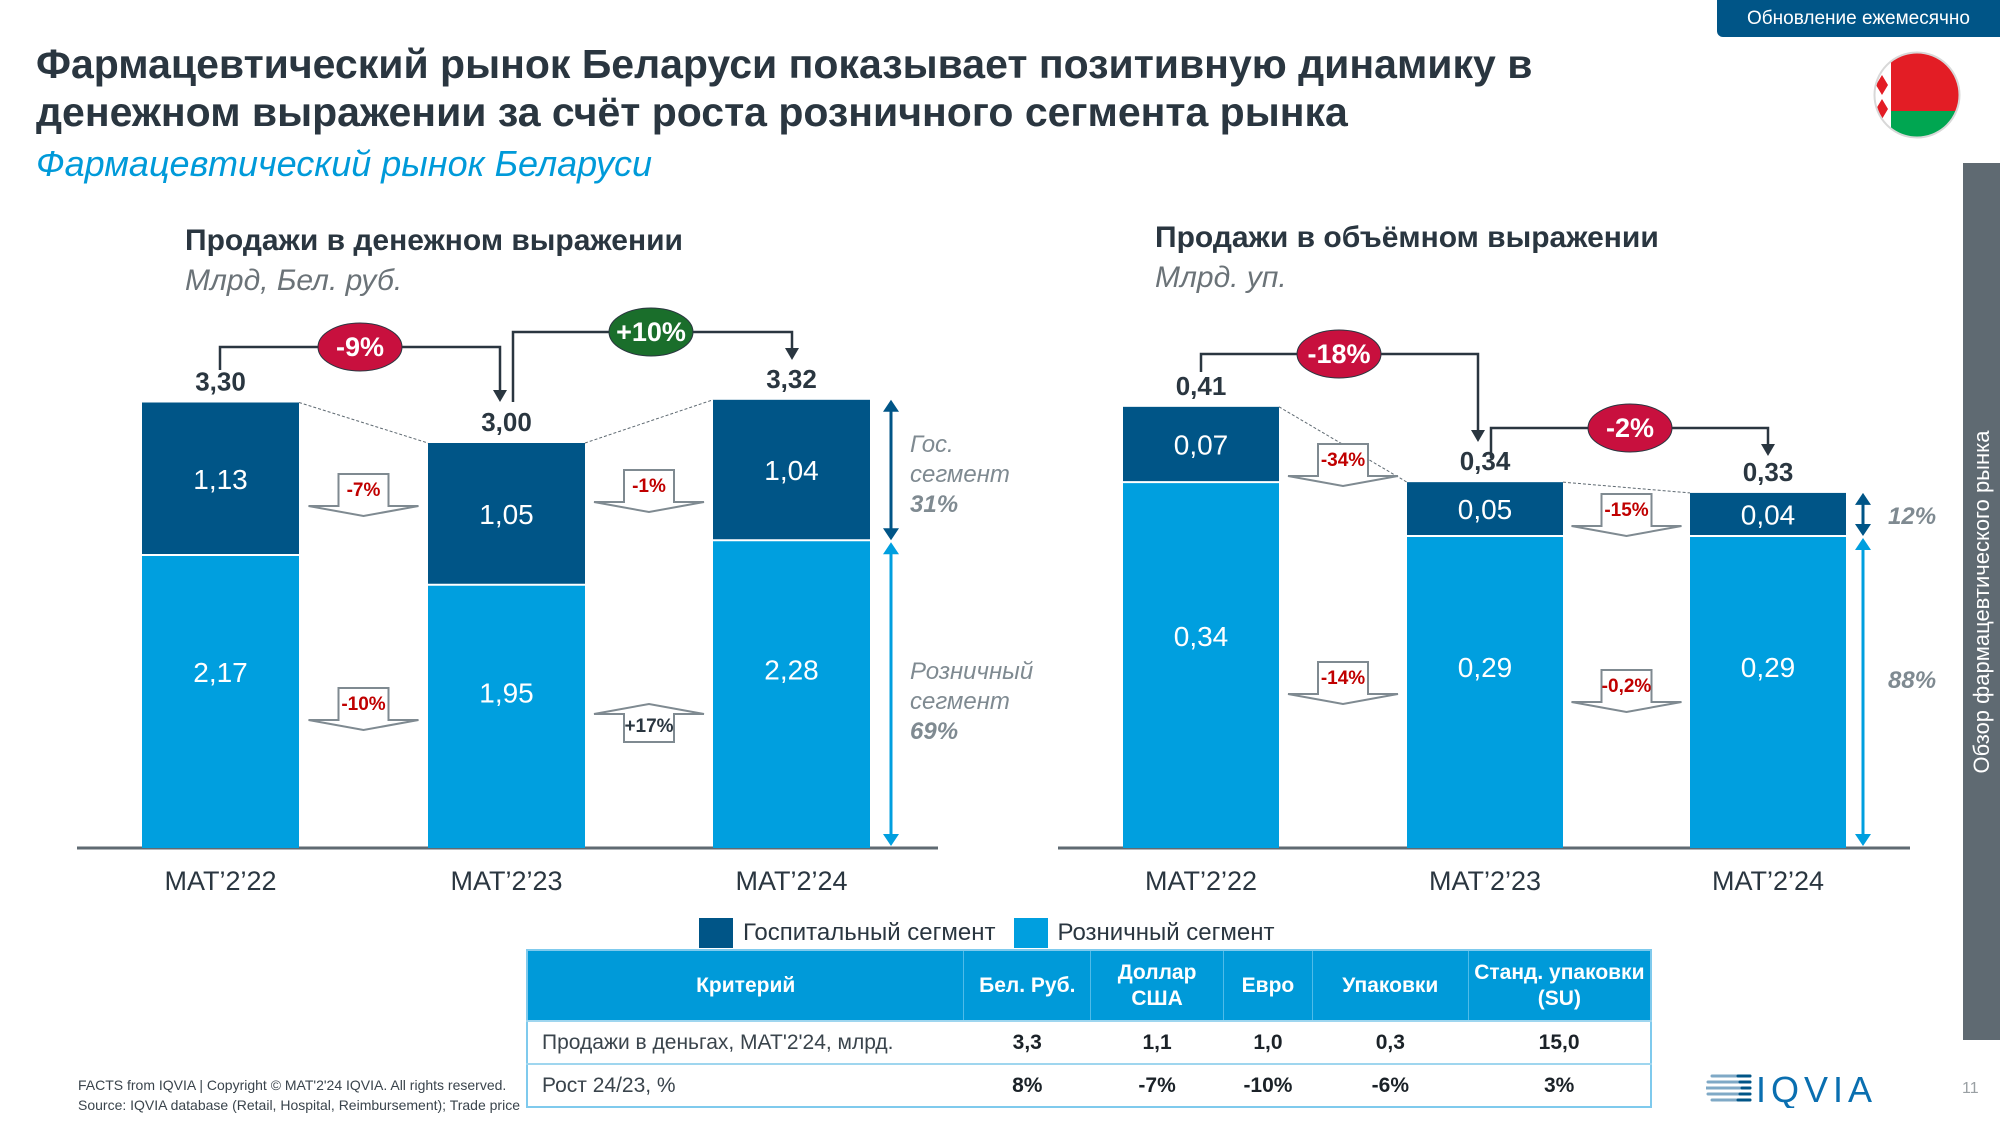 The image size is (2000, 1125). What do you see at coordinates (1143, 933) in the screenshot?
I see `legend-item-retail: Розничный сегмент` at bounding box center [1143, 933].